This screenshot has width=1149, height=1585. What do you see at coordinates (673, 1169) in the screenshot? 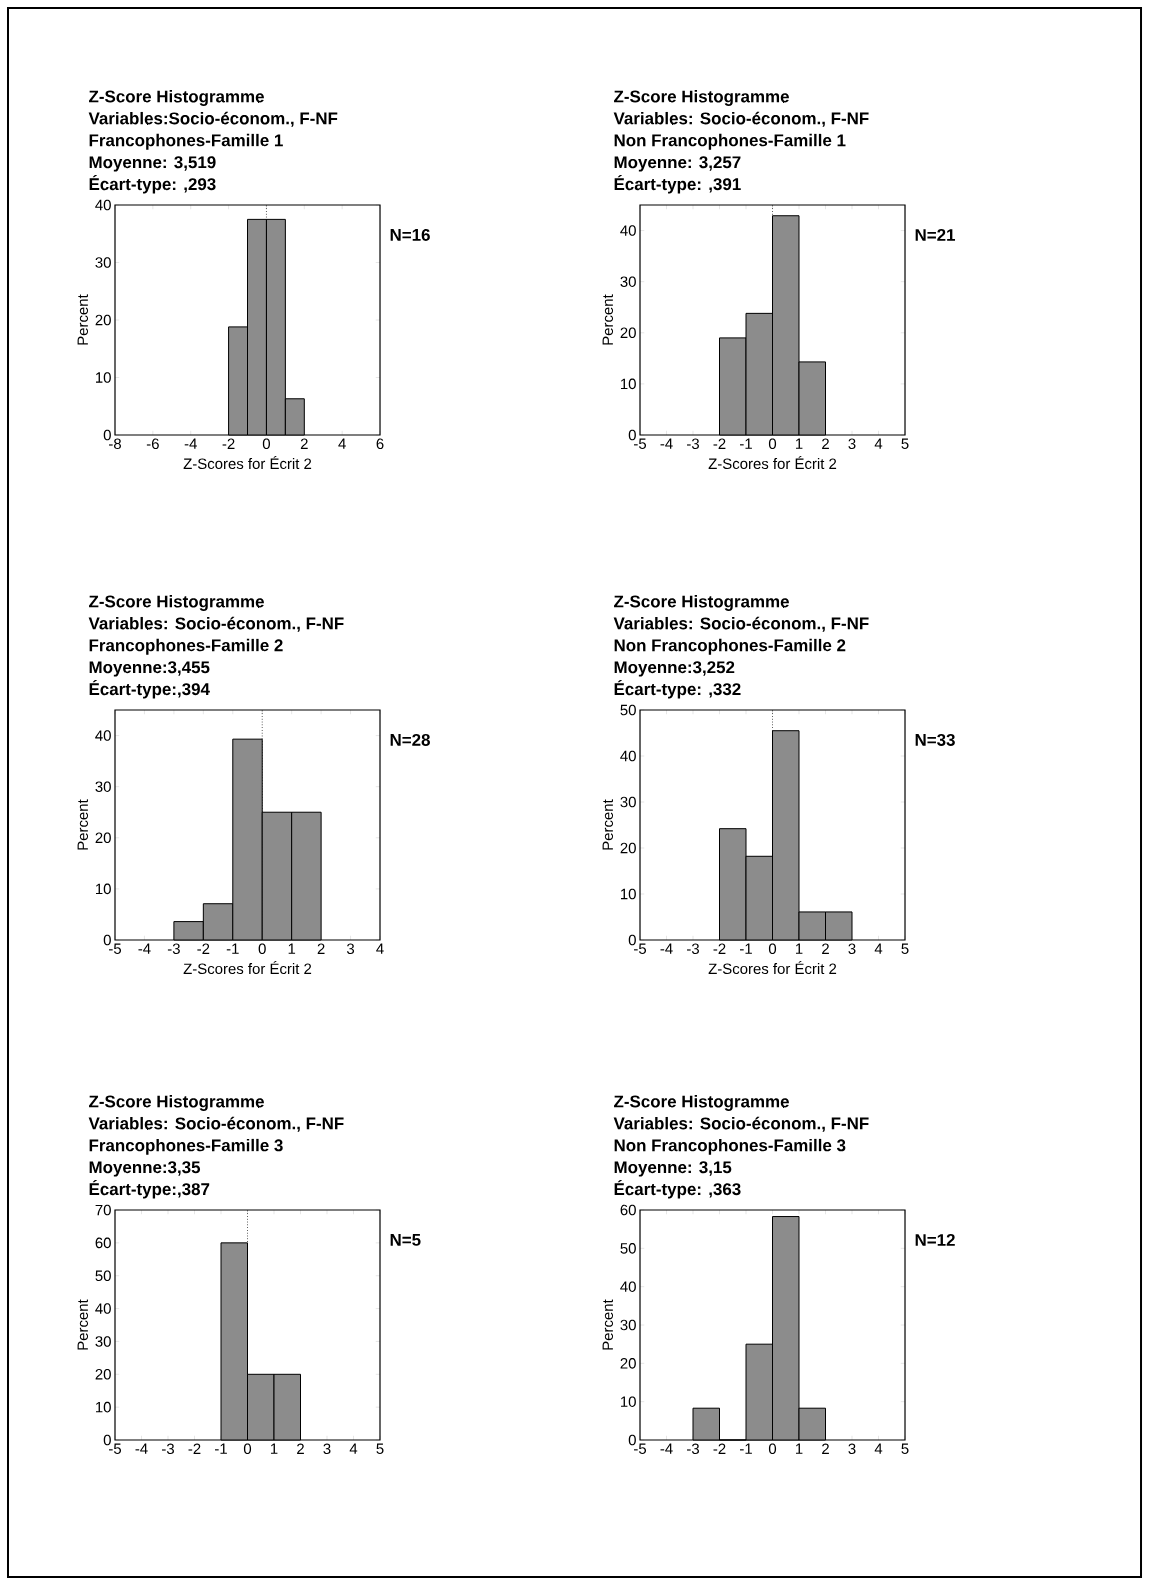
I see `text: Moyenne: 3,15` at bounding box center [673, 1169].